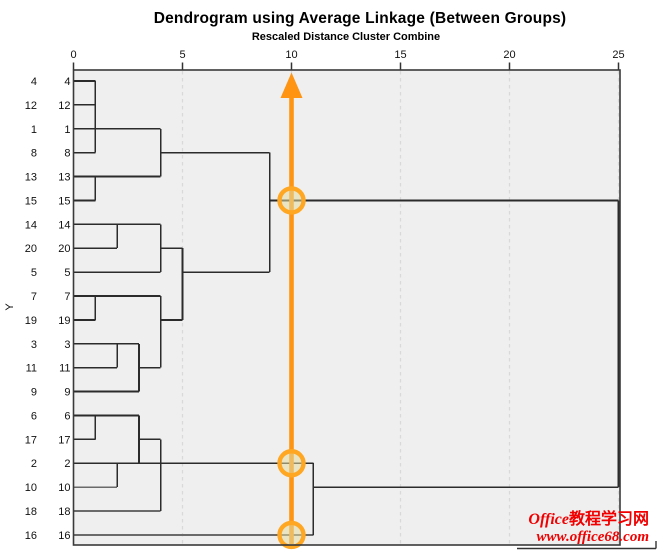 The height and width of the screenshot is (558, 664). Describe the element at coordinates (64, 201) in the screenshot. I see `row-label-inner-15: 15` at that location.